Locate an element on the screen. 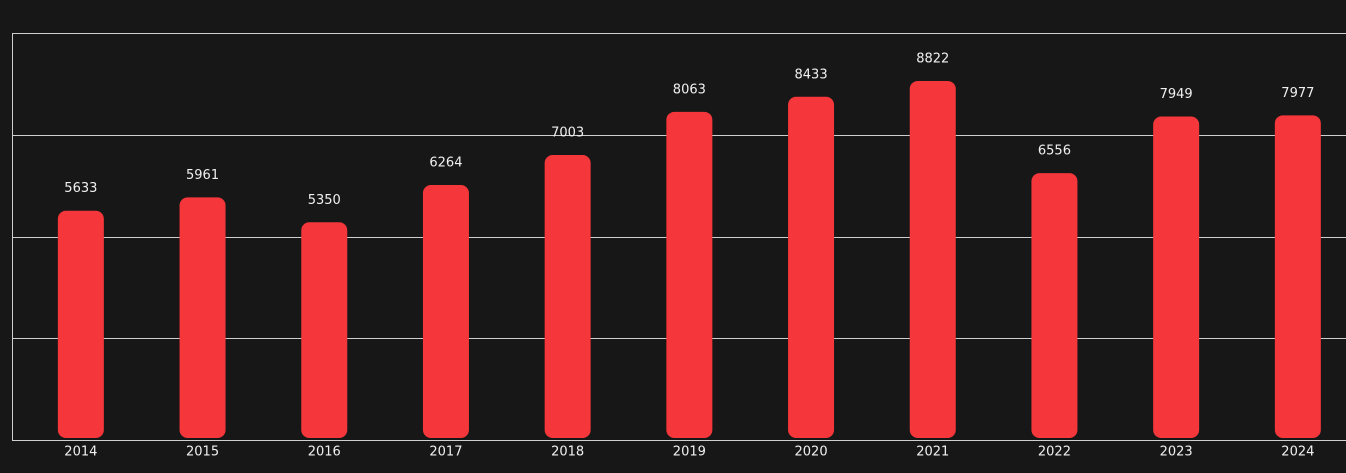 This screenshot has height=473, width=1346. x-tick-label: 2023 is located at coordinates (1176, 452).